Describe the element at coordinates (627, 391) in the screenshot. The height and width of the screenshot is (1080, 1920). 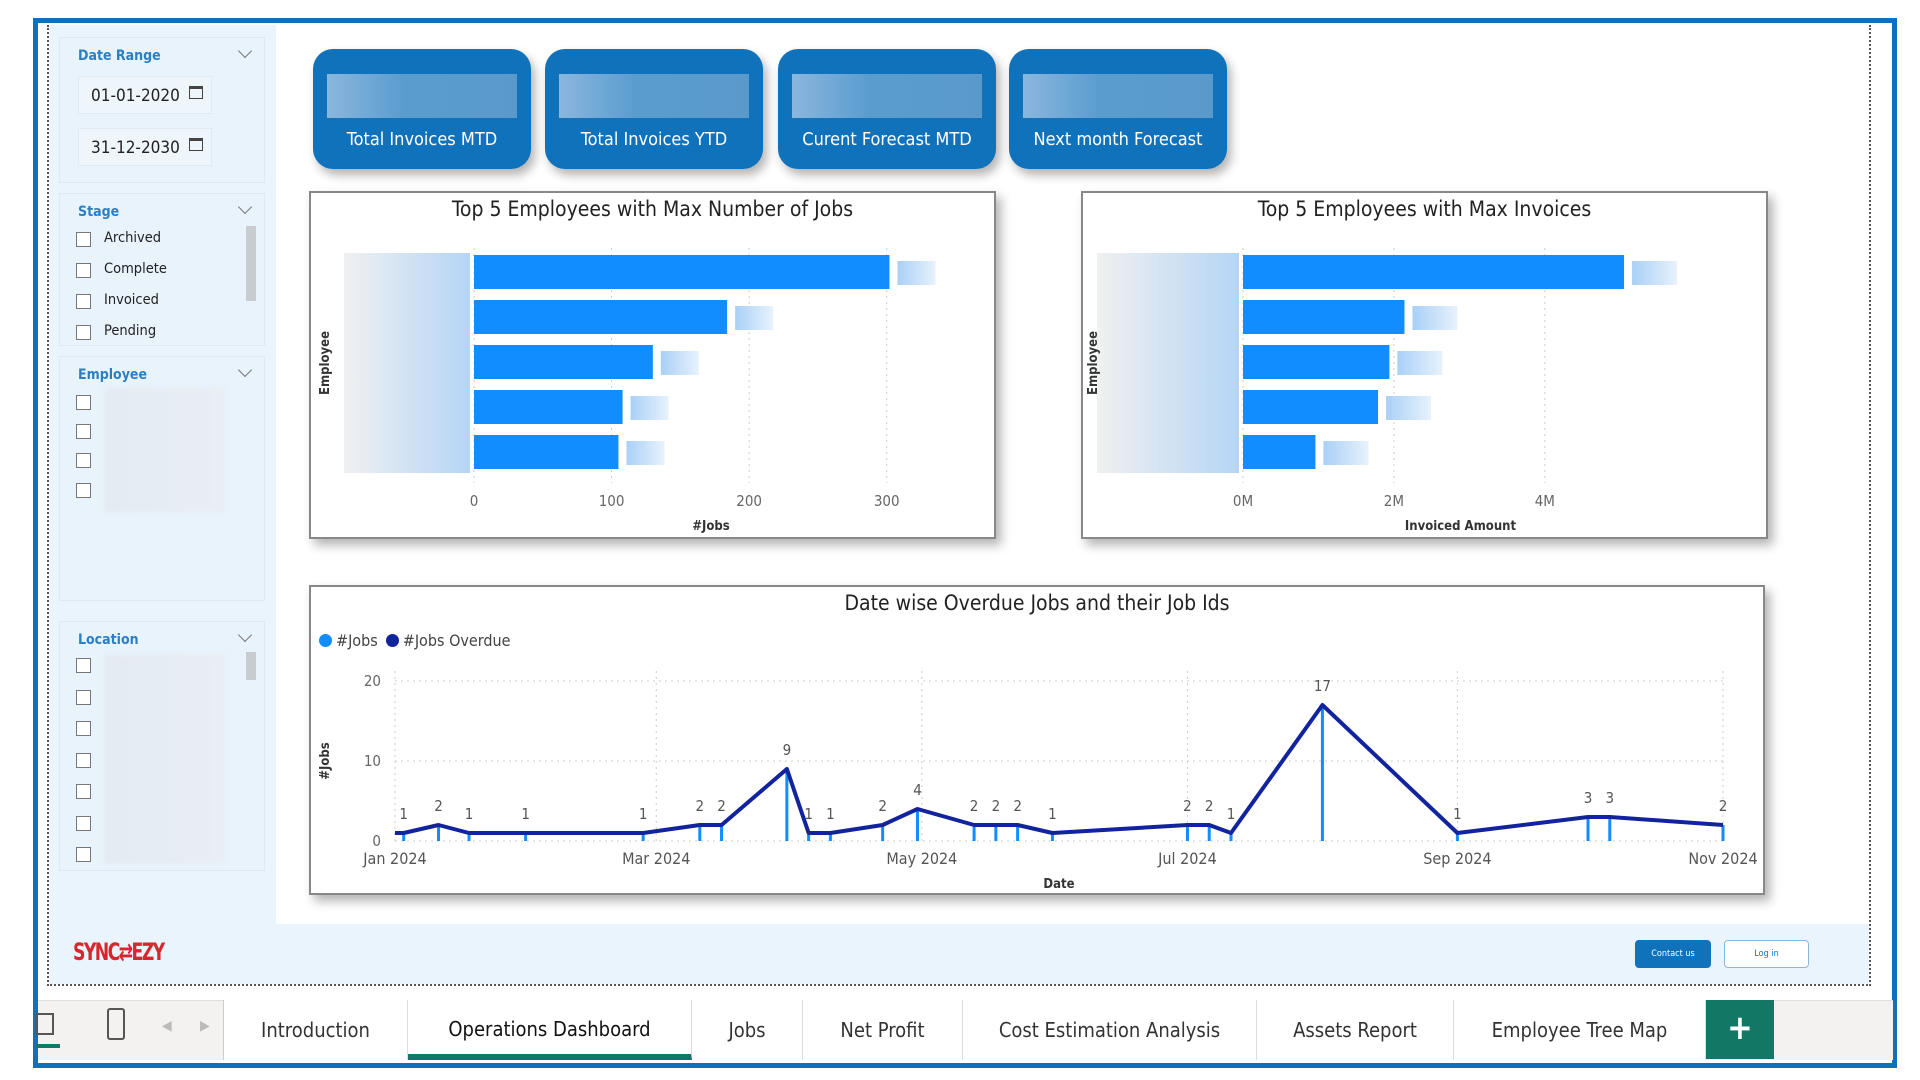
I see `bar-chart-svg: 0 100 200 300 #Jobs Employee` at that location.